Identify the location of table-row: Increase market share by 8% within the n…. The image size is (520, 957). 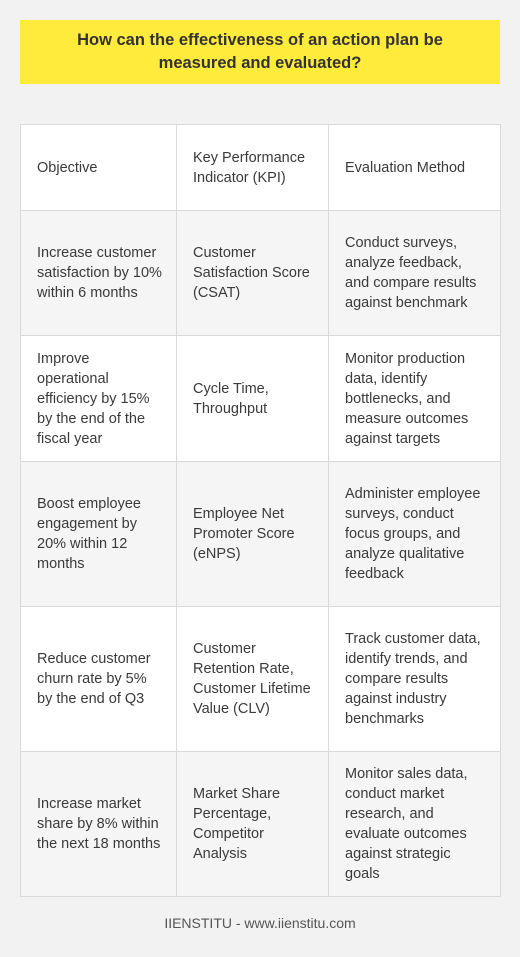
(260, 824).